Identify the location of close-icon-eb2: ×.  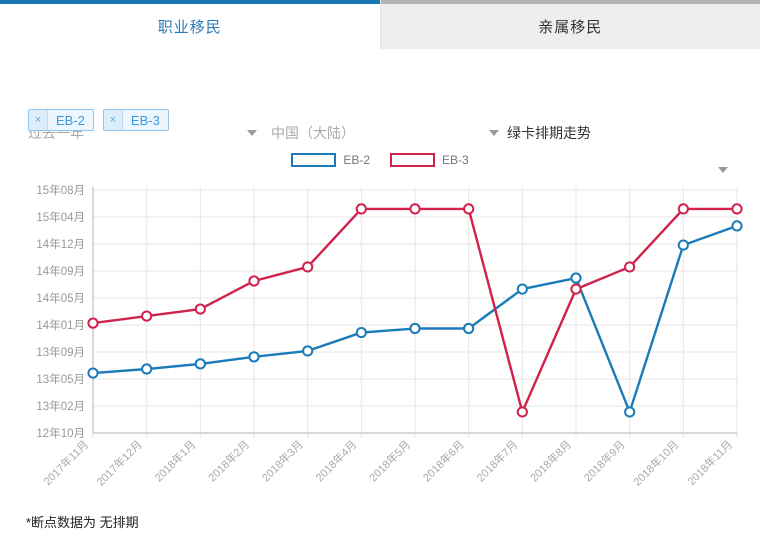
(38, 120).